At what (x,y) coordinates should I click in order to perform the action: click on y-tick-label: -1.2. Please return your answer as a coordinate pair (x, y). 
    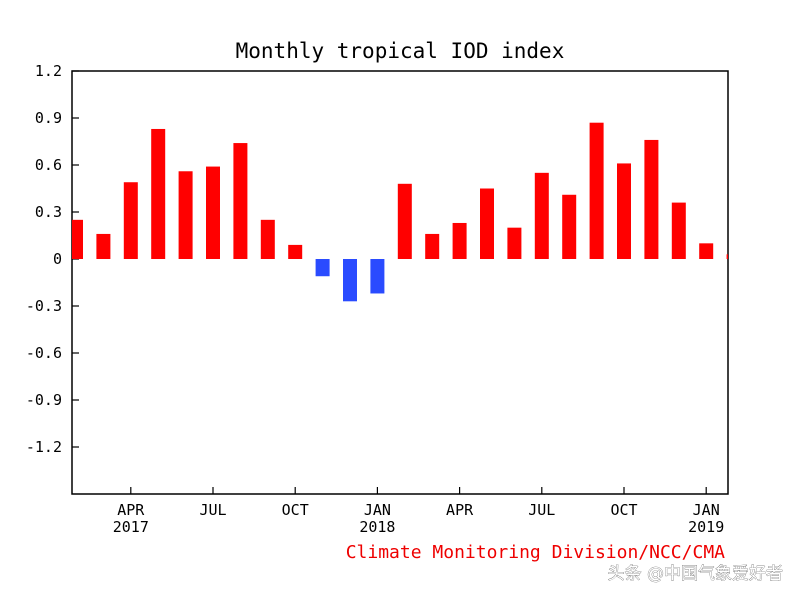
    Looking at the image, I should click on (44, 447).